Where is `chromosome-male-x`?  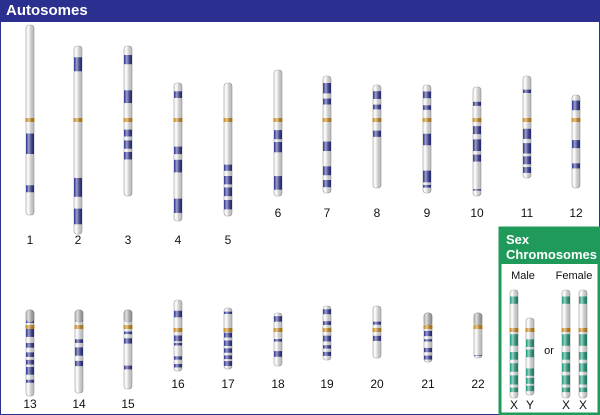 chromosome-male-x is located at coordinates (514, 344).